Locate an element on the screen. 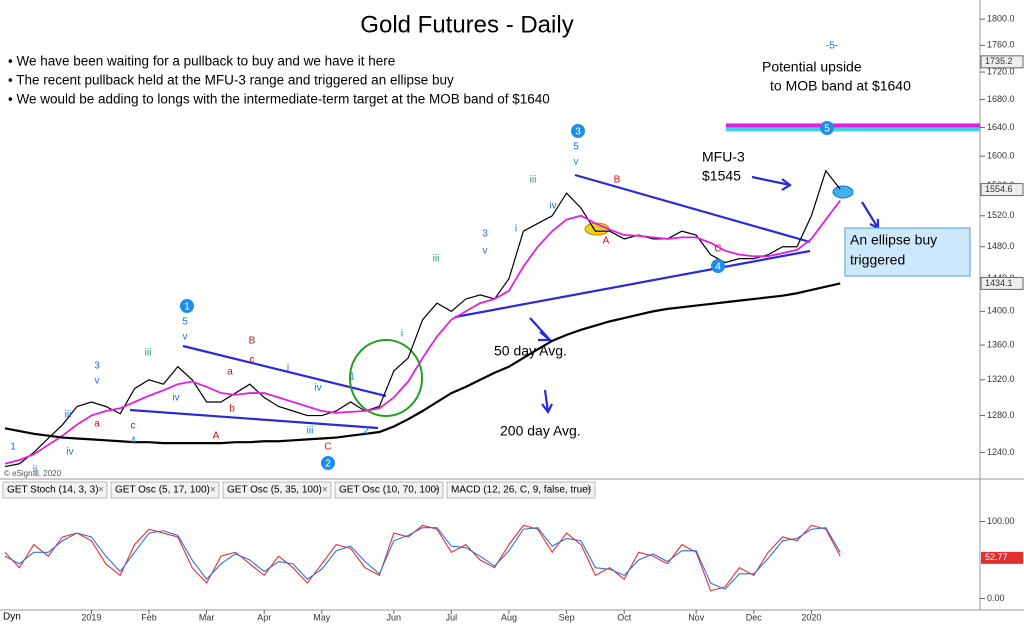  wave-label: 4 is located at coordinates (133, 441).